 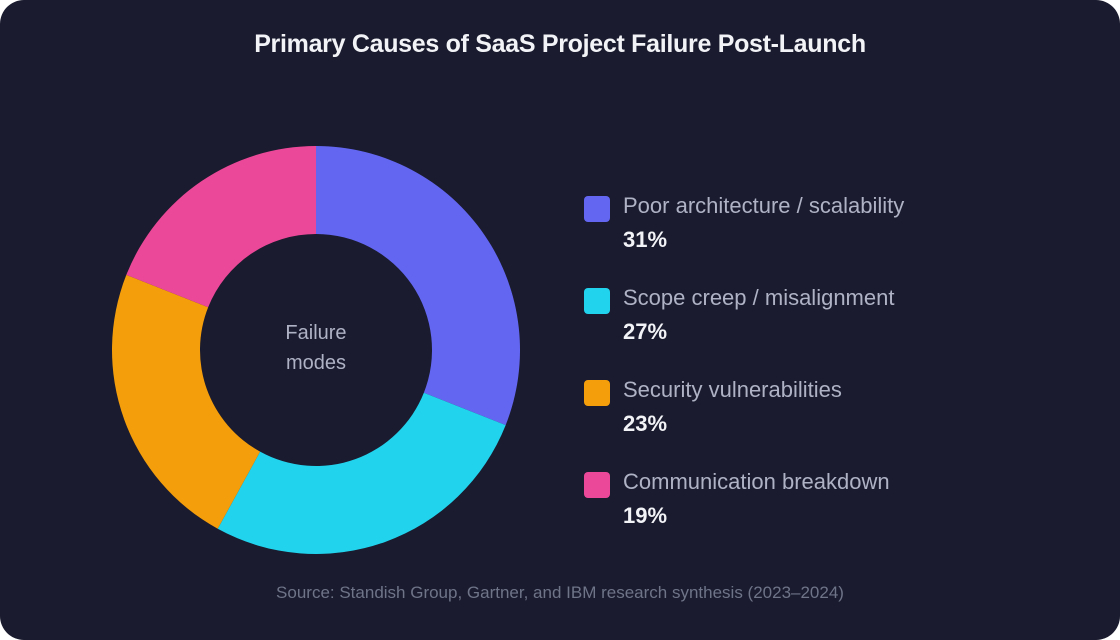 What do you see at coordinates (645, 515) in the screenshot?
I see `legend-value: 19%` at bounding box center [645, 515].